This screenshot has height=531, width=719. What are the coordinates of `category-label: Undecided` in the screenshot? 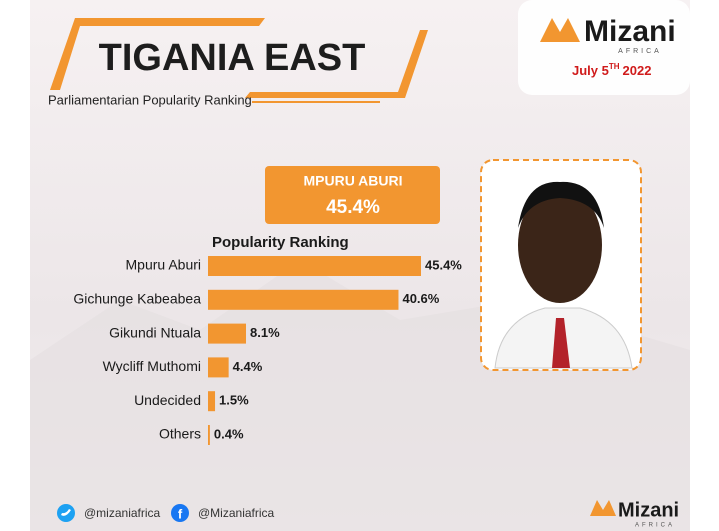 It's located at (167, 400).